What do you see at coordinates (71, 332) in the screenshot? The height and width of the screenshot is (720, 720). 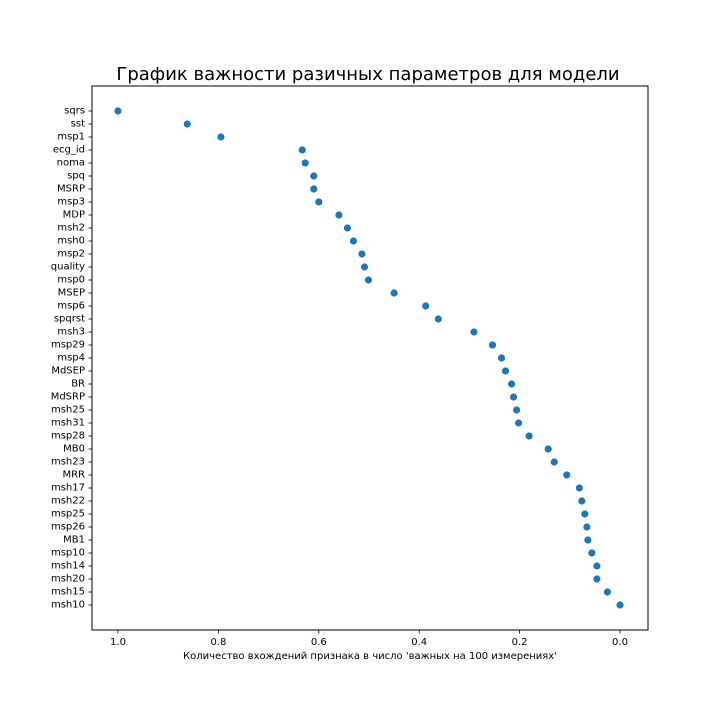 I see `y-tick-label-msh3: msh3` at bounding box center [71, 332].